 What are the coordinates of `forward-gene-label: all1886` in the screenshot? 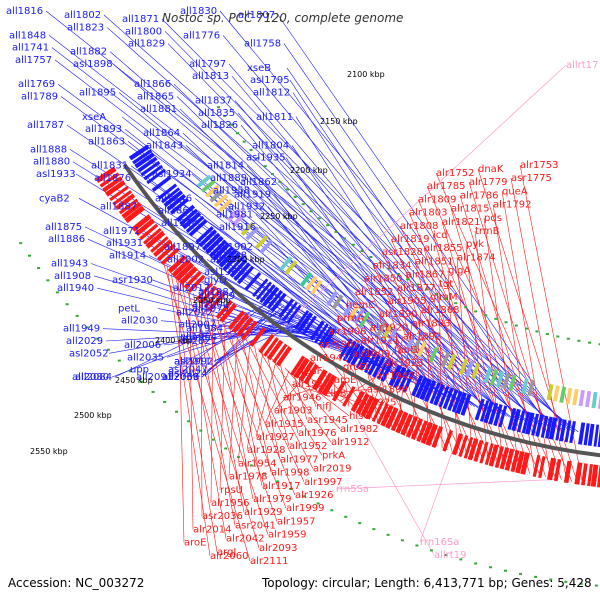 It's located at (66, 239).